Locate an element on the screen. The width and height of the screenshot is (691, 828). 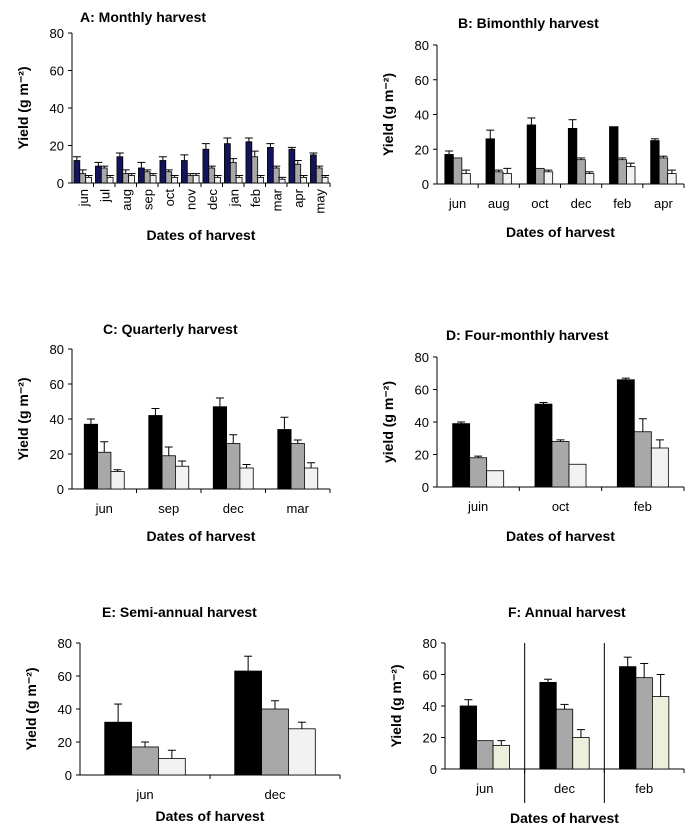
chart-title: D: Four-monthly harvest is located at coordinates (527, 335).